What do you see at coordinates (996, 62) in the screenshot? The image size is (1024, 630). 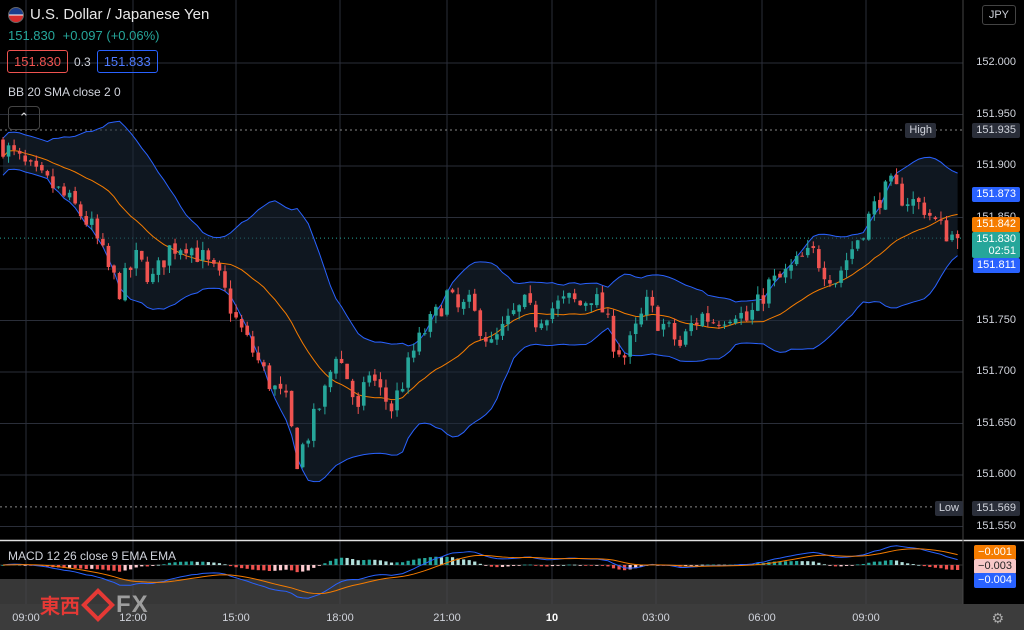 I see `price-tick-label: 152.000` at bounding box center [996, 62].